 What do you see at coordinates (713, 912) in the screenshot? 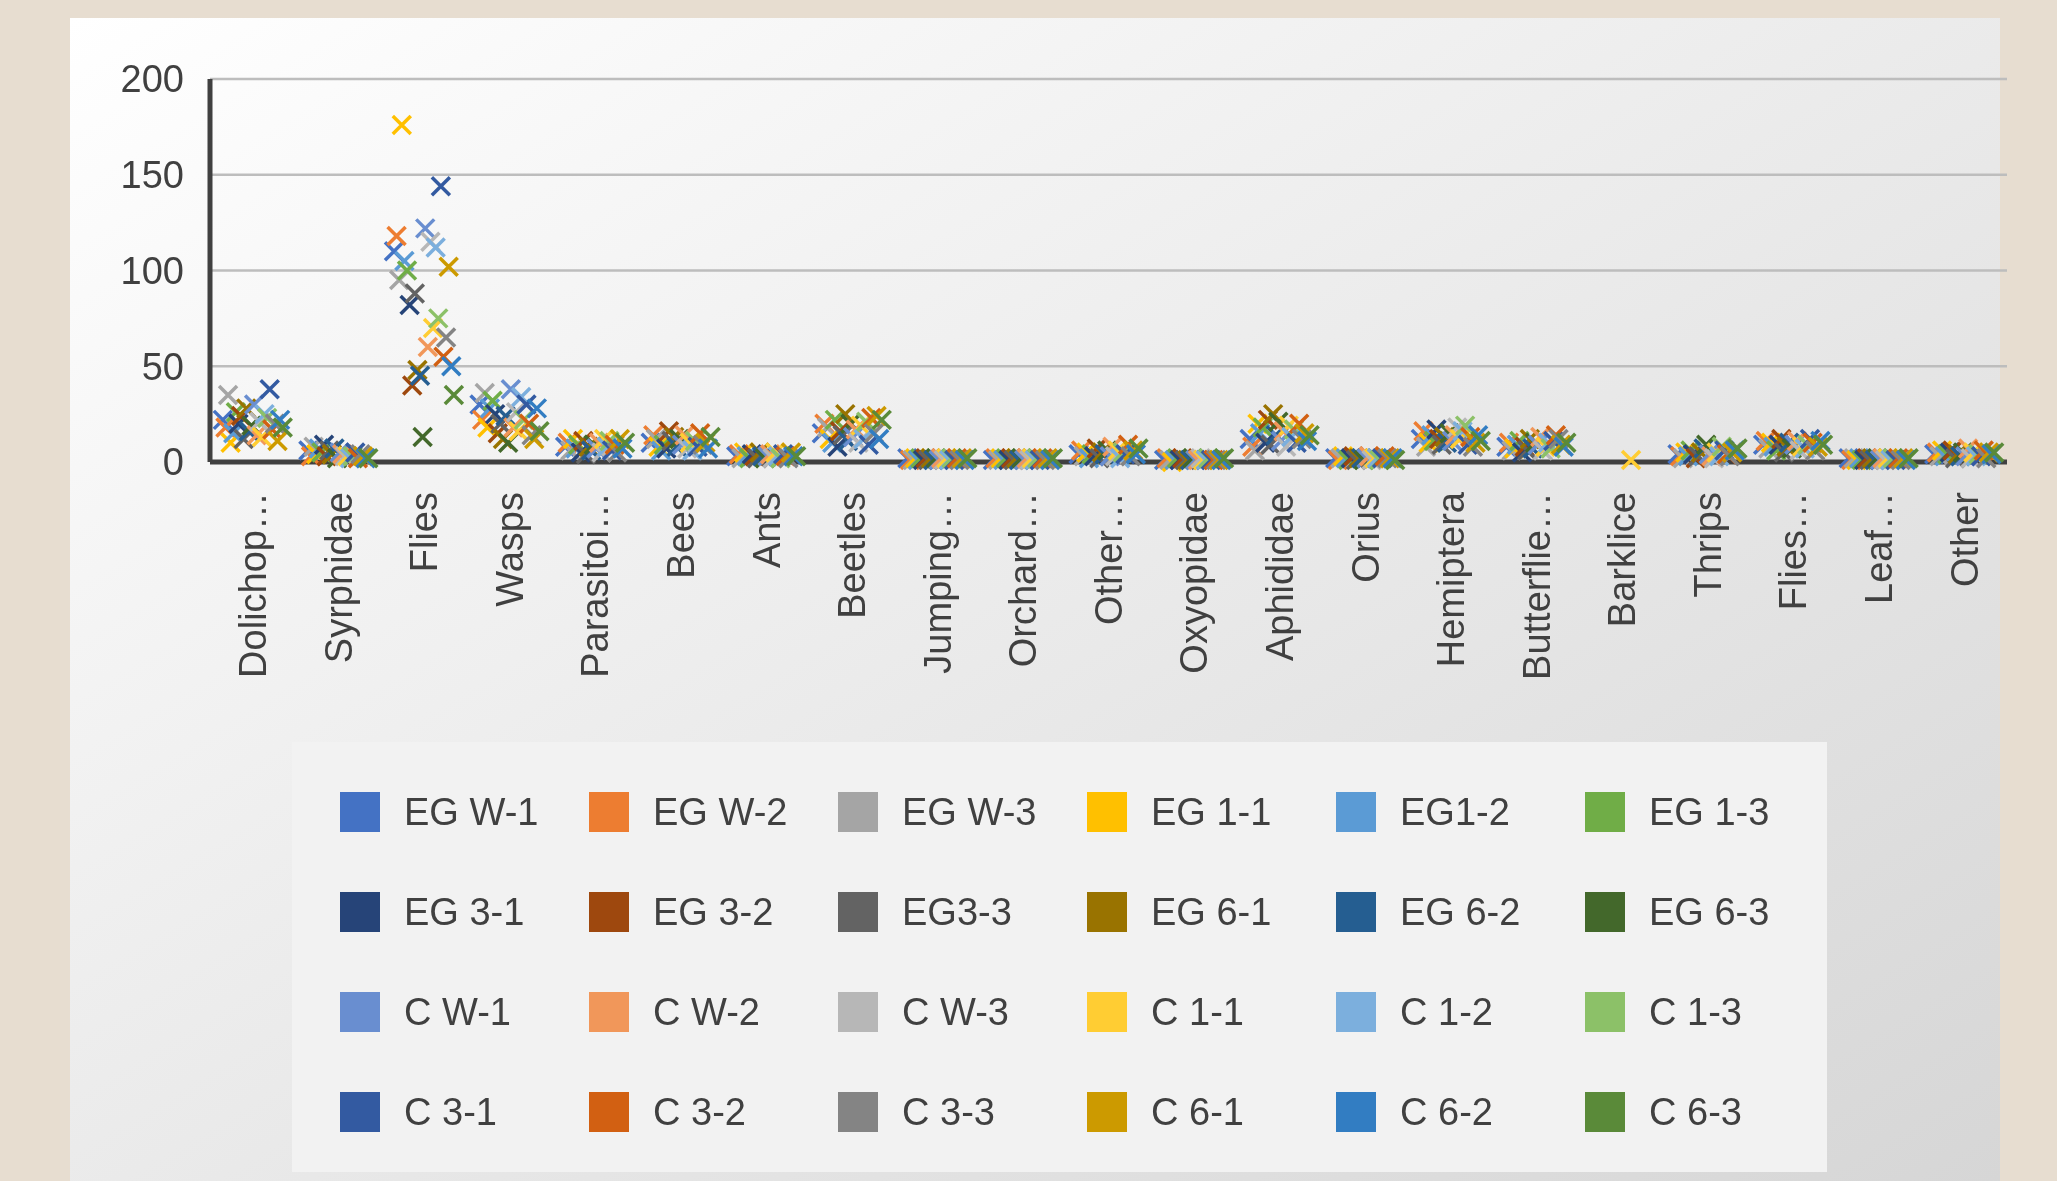
I see `legend-label: EG 3-2` at bounding box center [713, 912].